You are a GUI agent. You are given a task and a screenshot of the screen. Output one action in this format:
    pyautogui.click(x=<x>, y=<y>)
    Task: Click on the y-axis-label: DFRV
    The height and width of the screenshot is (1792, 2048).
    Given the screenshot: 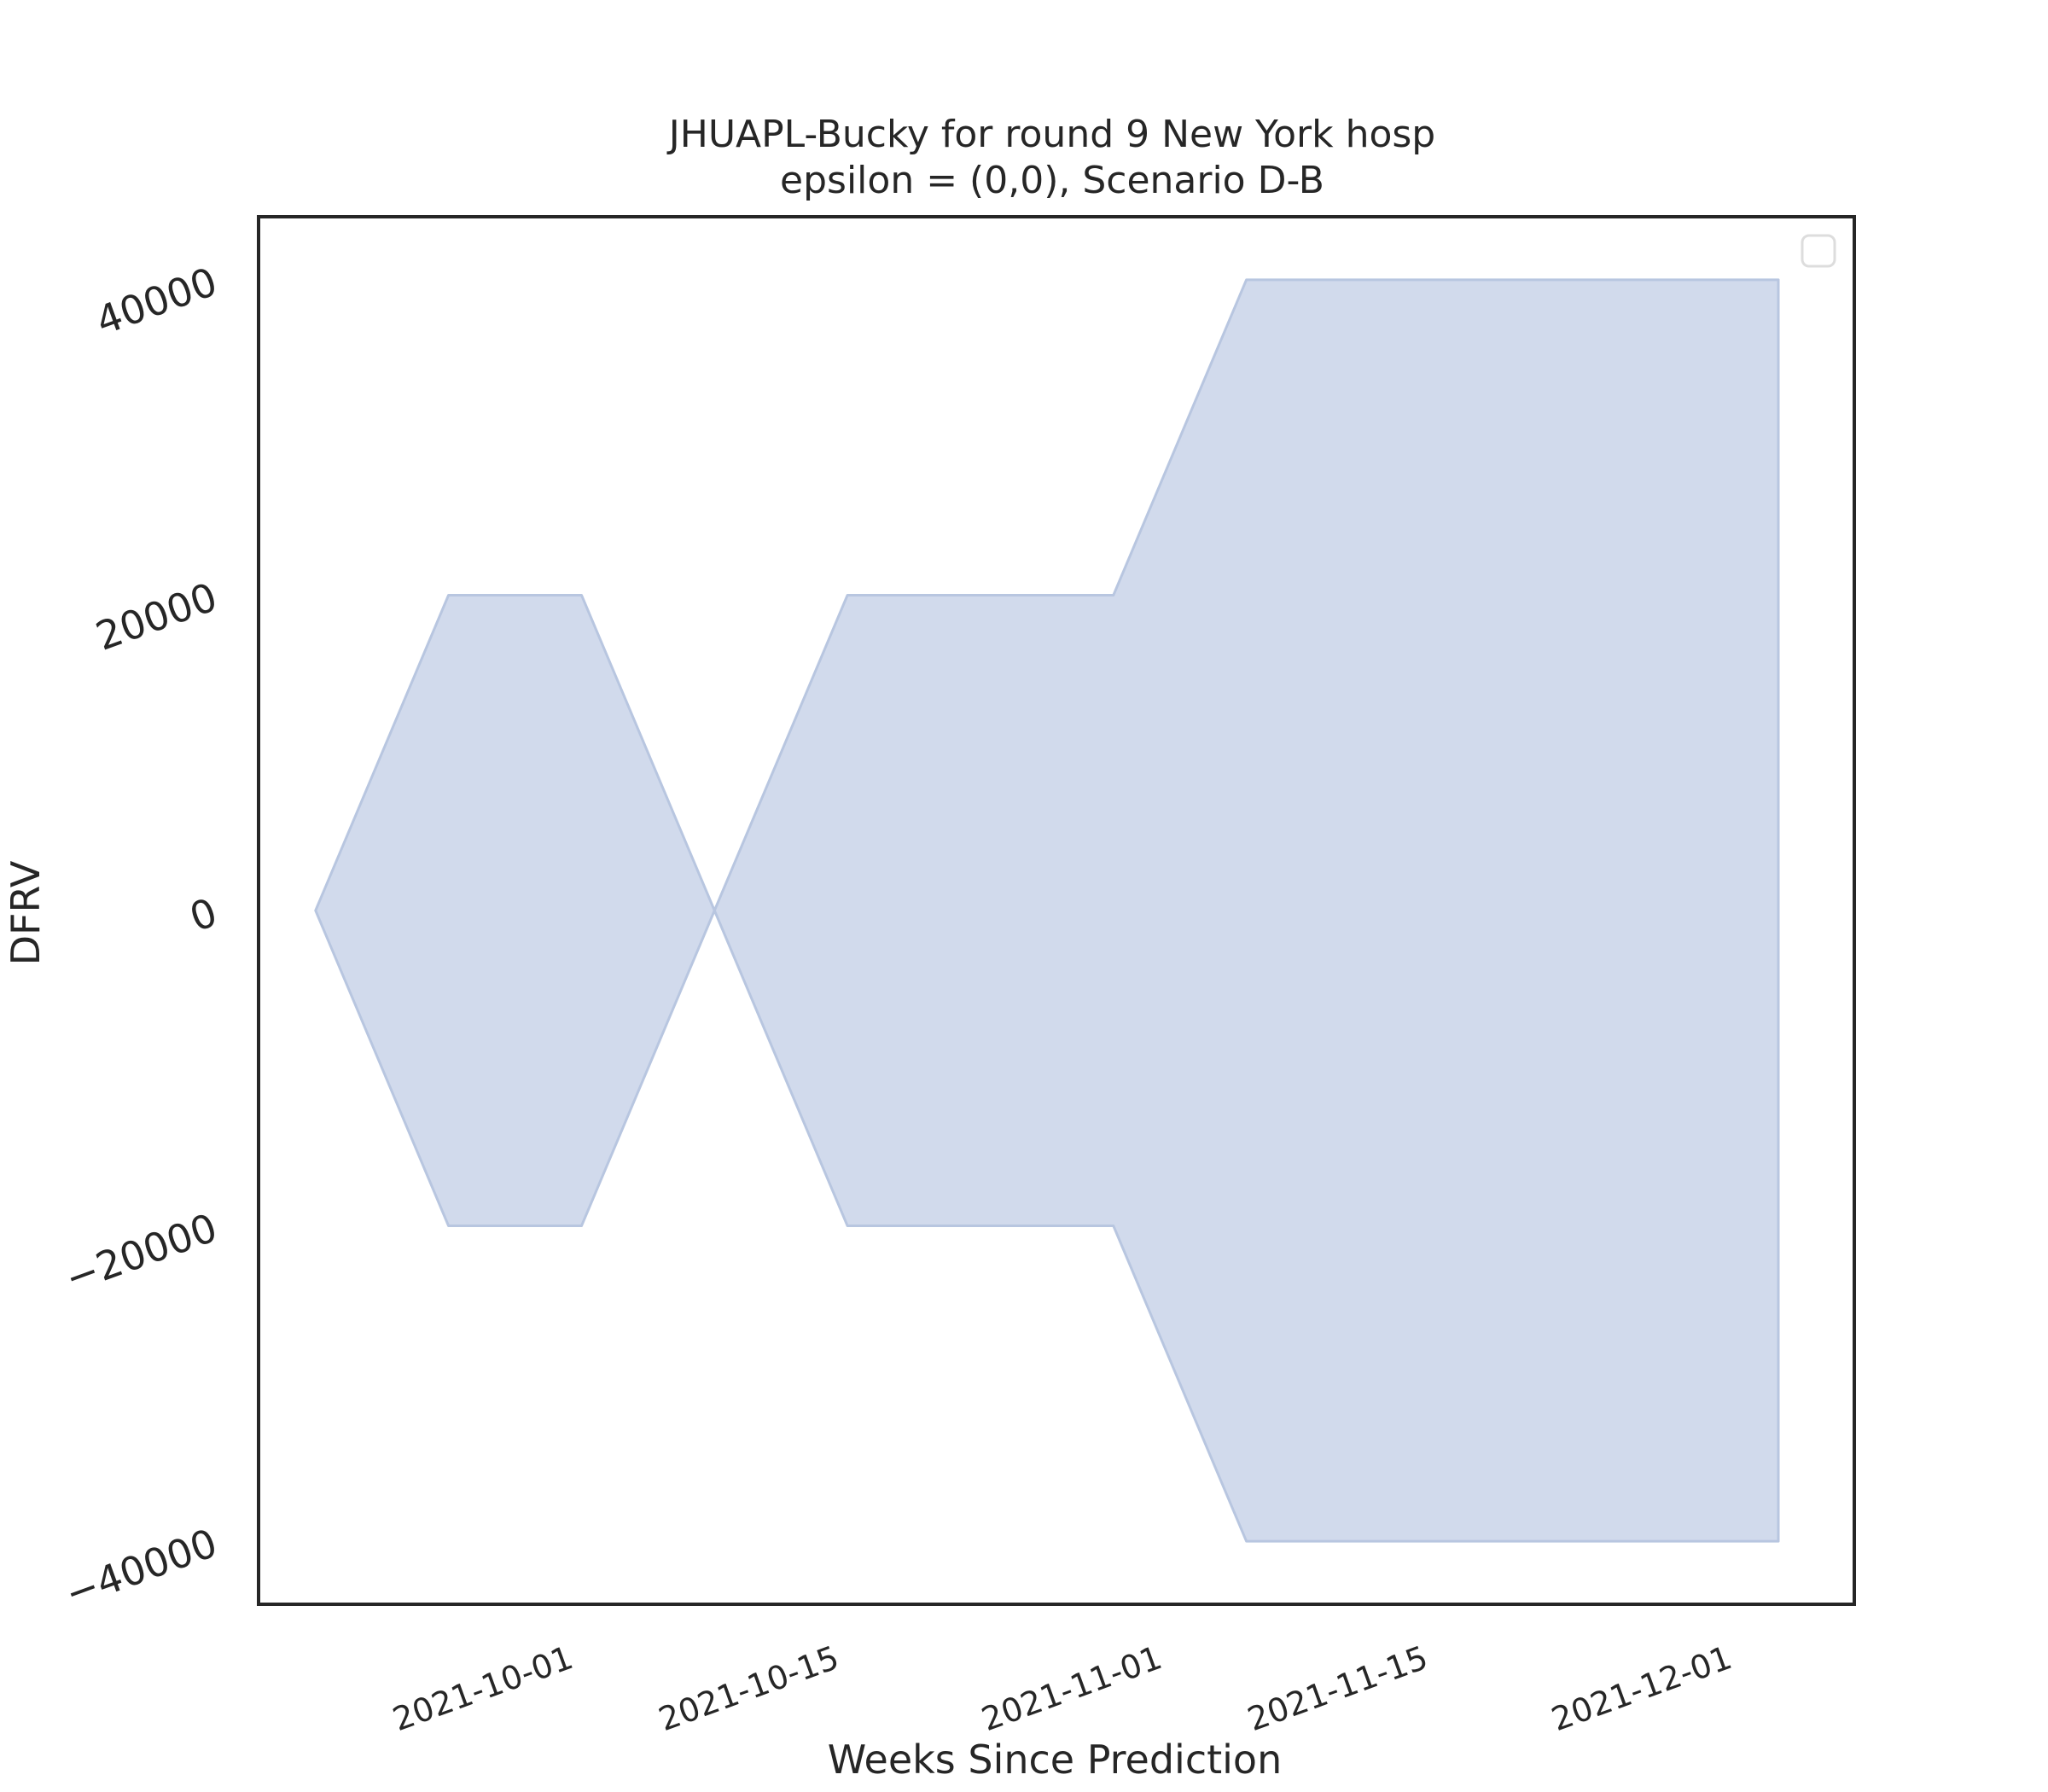 What is the action you would take?
    pyautogui.click(x=26, y=913)
    